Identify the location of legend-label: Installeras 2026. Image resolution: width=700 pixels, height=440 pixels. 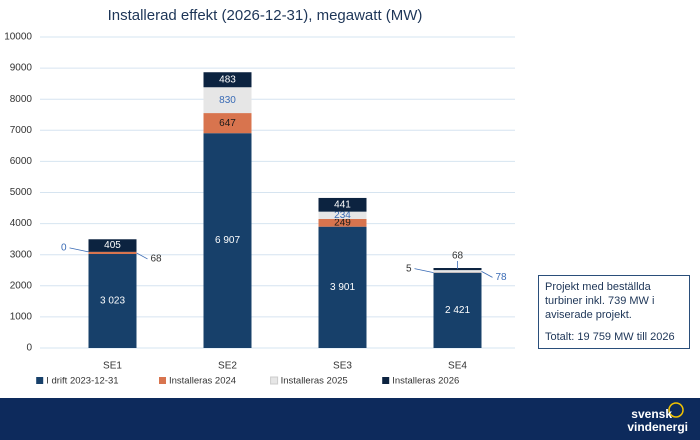
(425, 381).